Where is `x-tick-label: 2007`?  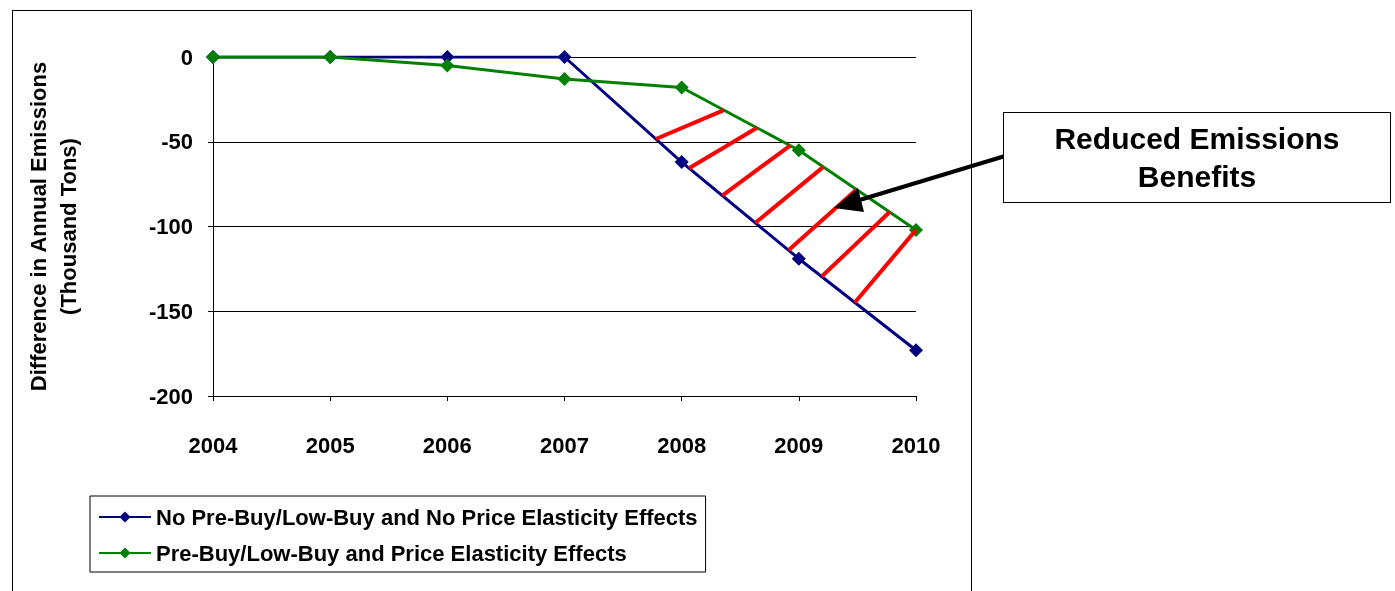
x-tick-label: 2007 is located at coordinates (564, 445).